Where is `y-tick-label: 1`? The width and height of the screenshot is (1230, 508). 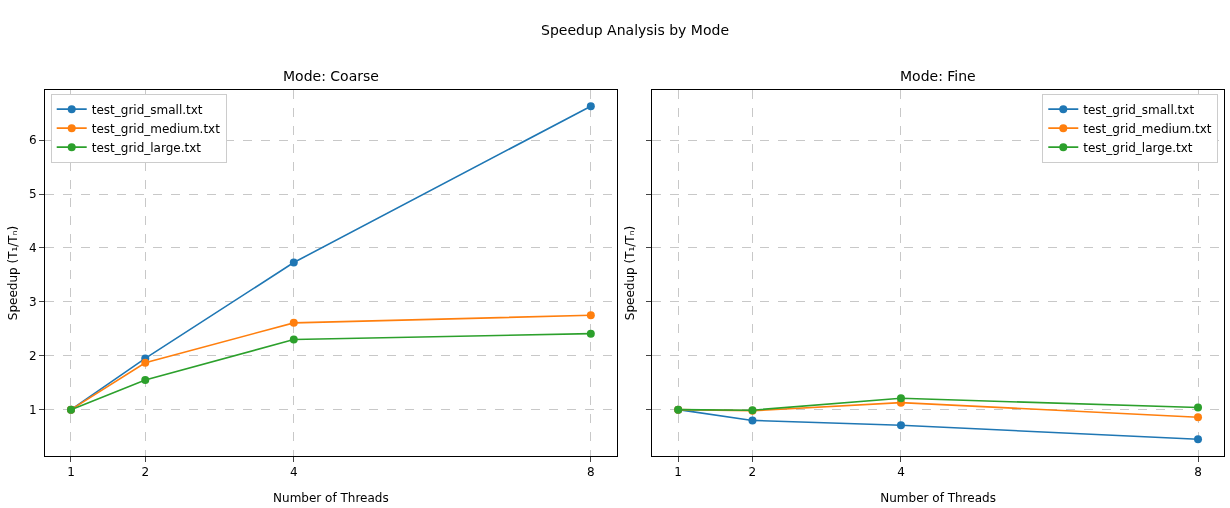
y-tick-label: 1 is located at coordinates (32, 409).